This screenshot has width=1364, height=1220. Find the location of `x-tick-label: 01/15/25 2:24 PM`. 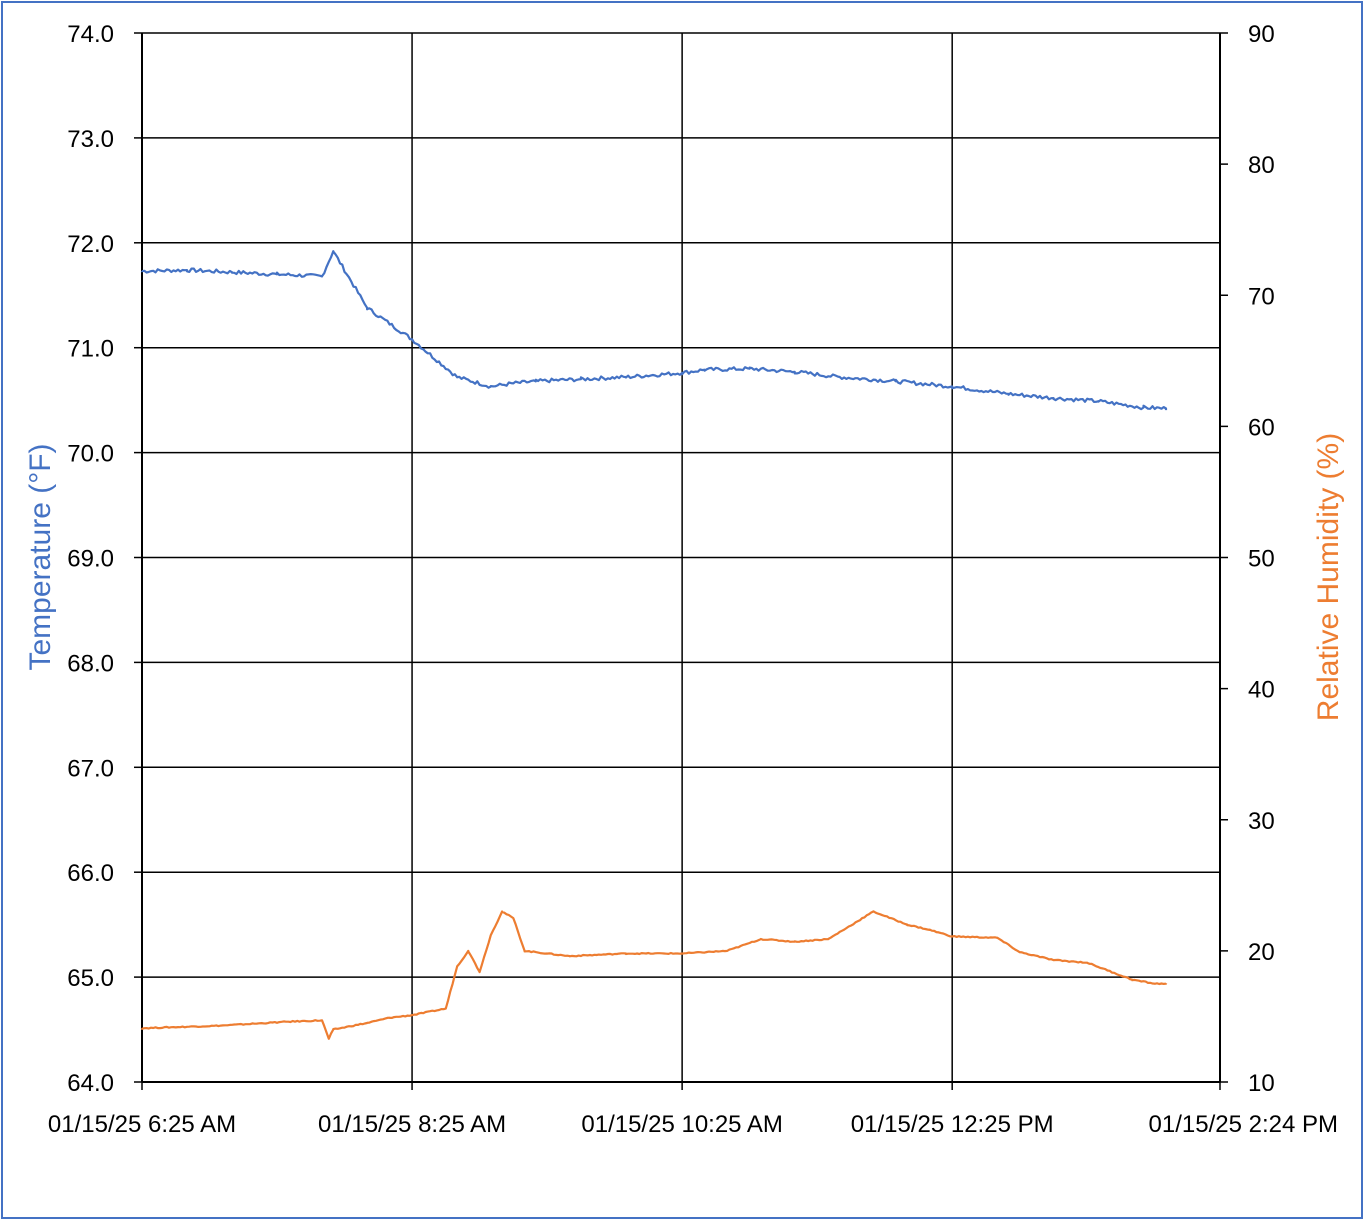

x-tick-label: 01/15/25 2:24 PM is located at coordinates (1243, 1124).